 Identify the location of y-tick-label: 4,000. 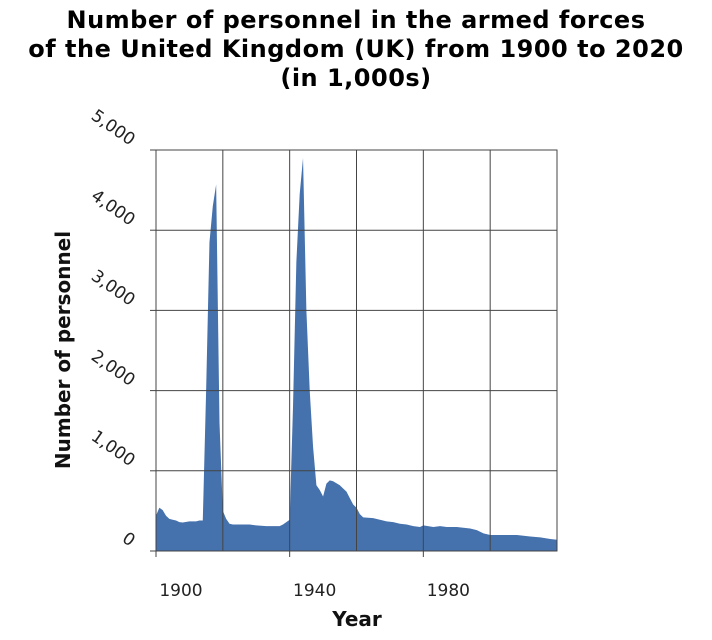
(112, 208).